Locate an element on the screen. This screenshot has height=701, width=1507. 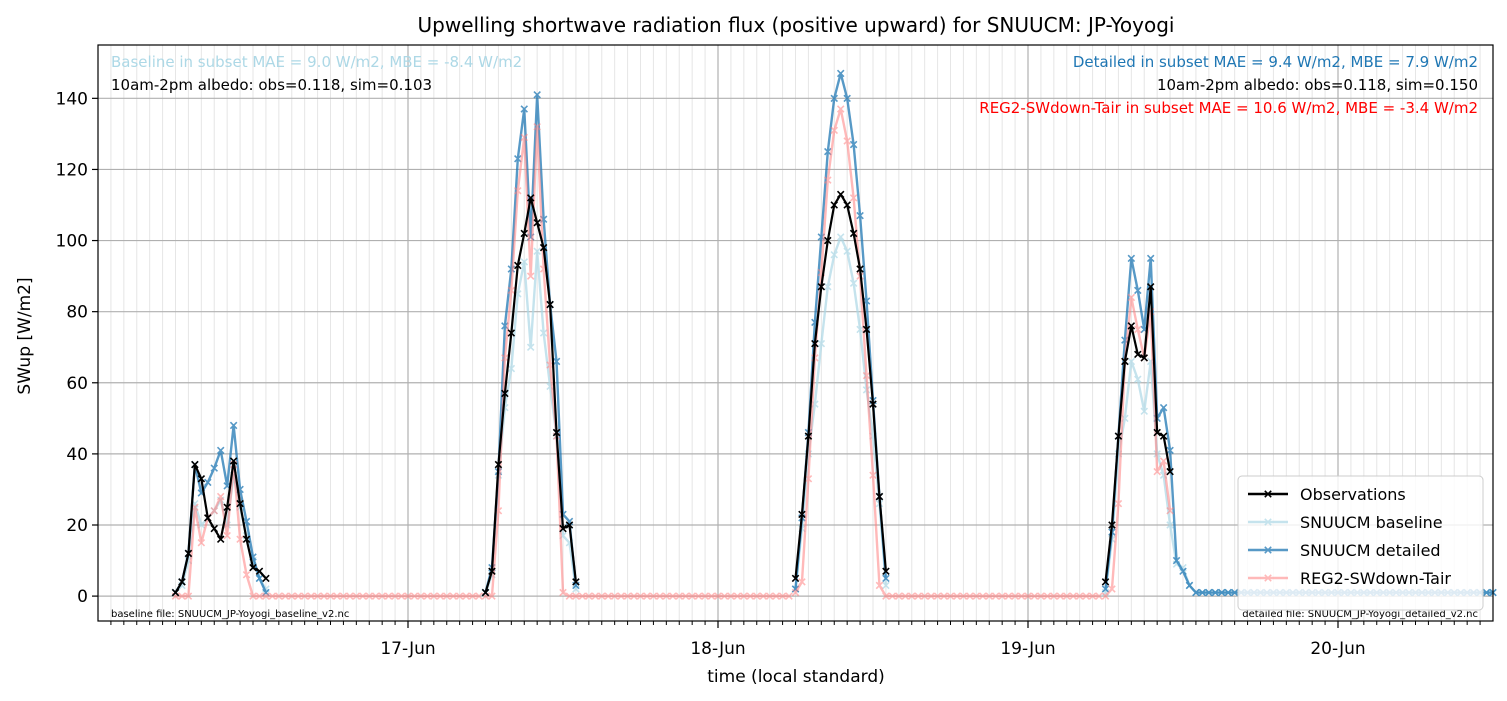
detailed-albedo-annotation: 10am-2pm albedo: obs=0.118, sim=0.150 is located at coordinates (1317, 85).